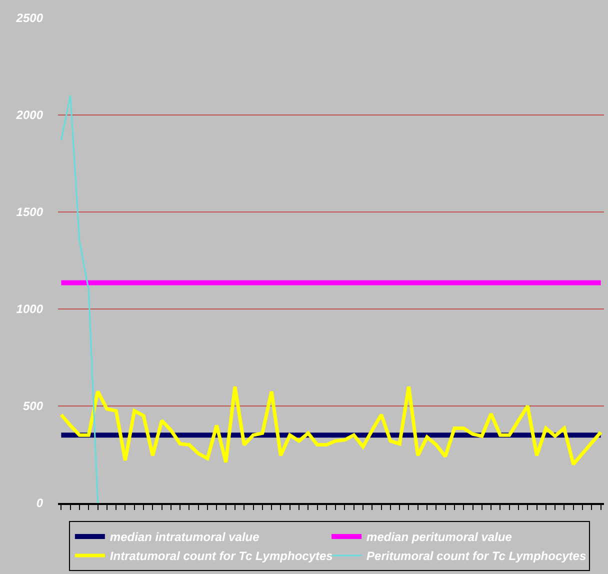  What do you see at coordinates (222, 556) in the screenshot?
I see `legend-label: Intratumoral count for Tc Lymphocytes` at bounding box center [222, 556].